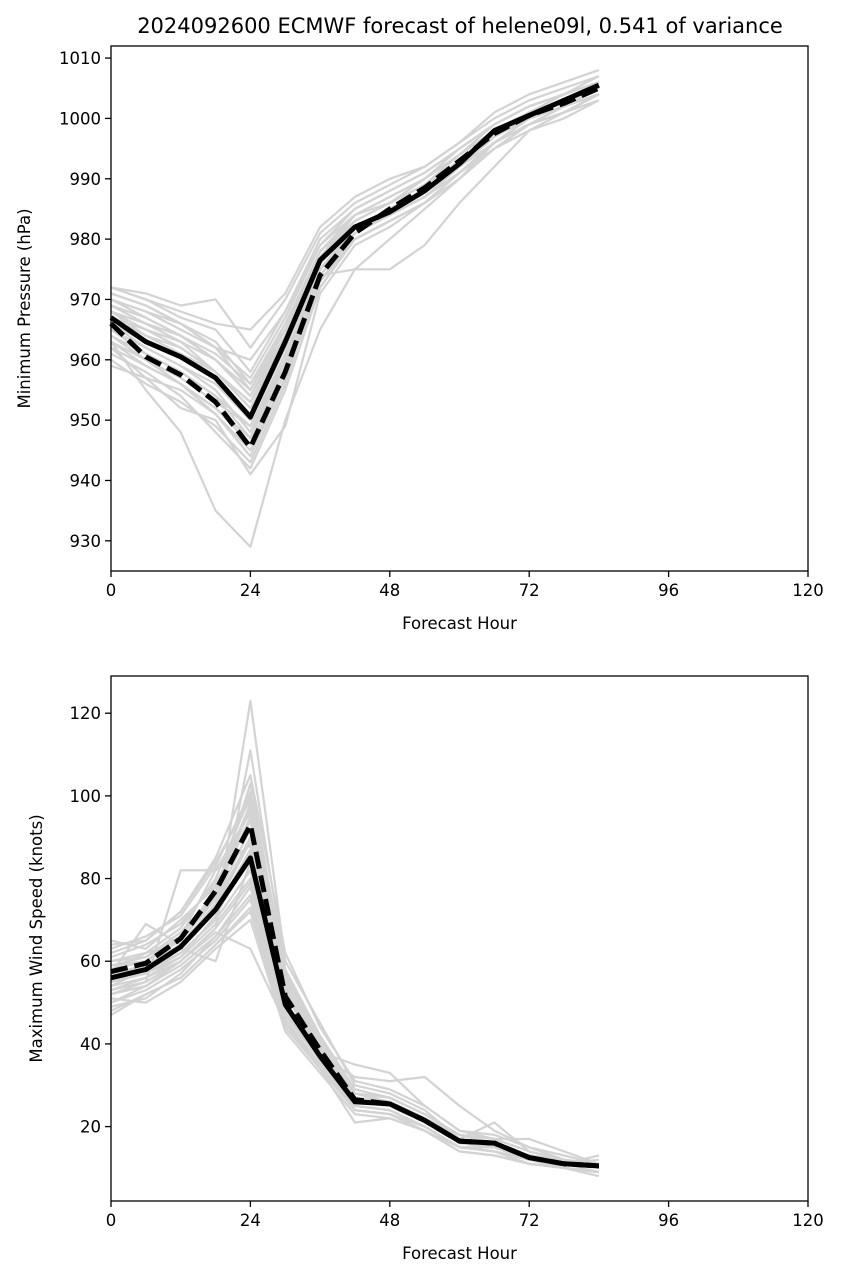 The image size is (859, 1279). Describe the element at coordinates (86, 360) in the screenshot. I see `pressure-y-tick-label-960: 960` at that location.